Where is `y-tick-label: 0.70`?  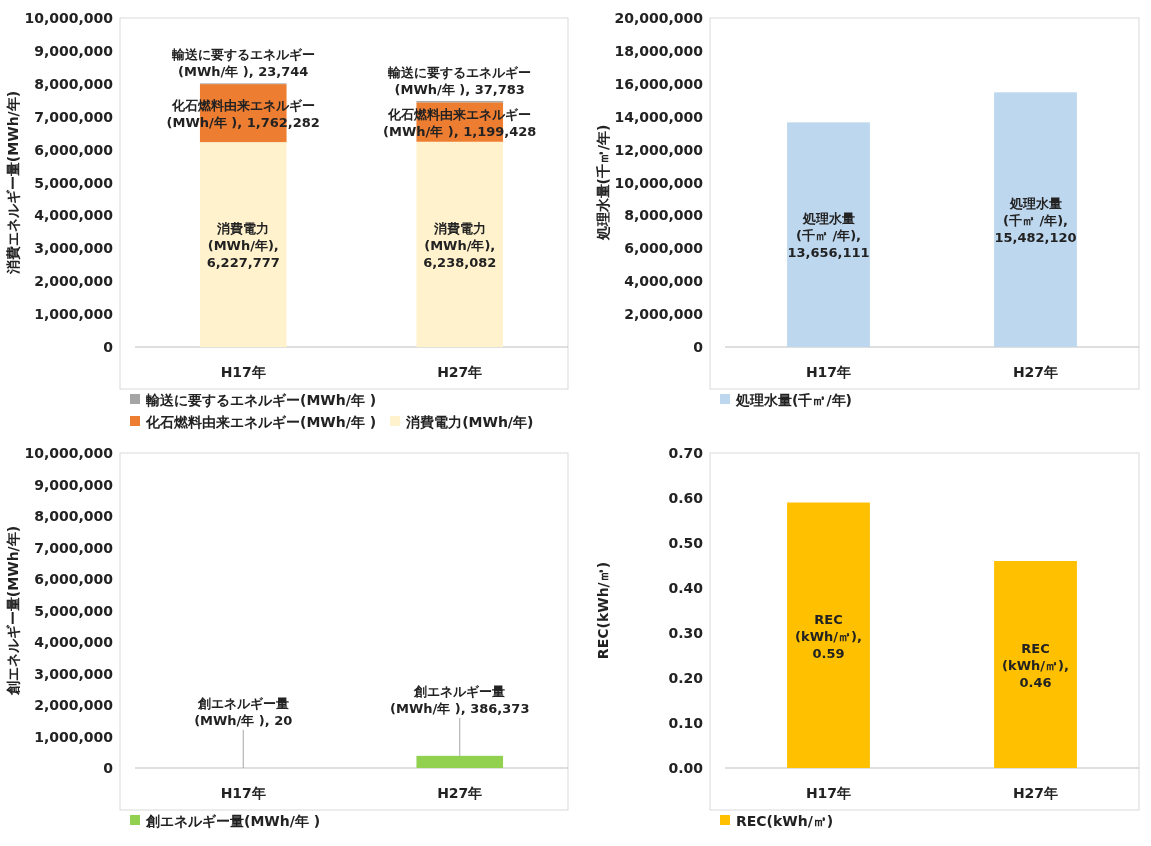
y-tick-label: 0.70 is located at coordinates (686, 453).